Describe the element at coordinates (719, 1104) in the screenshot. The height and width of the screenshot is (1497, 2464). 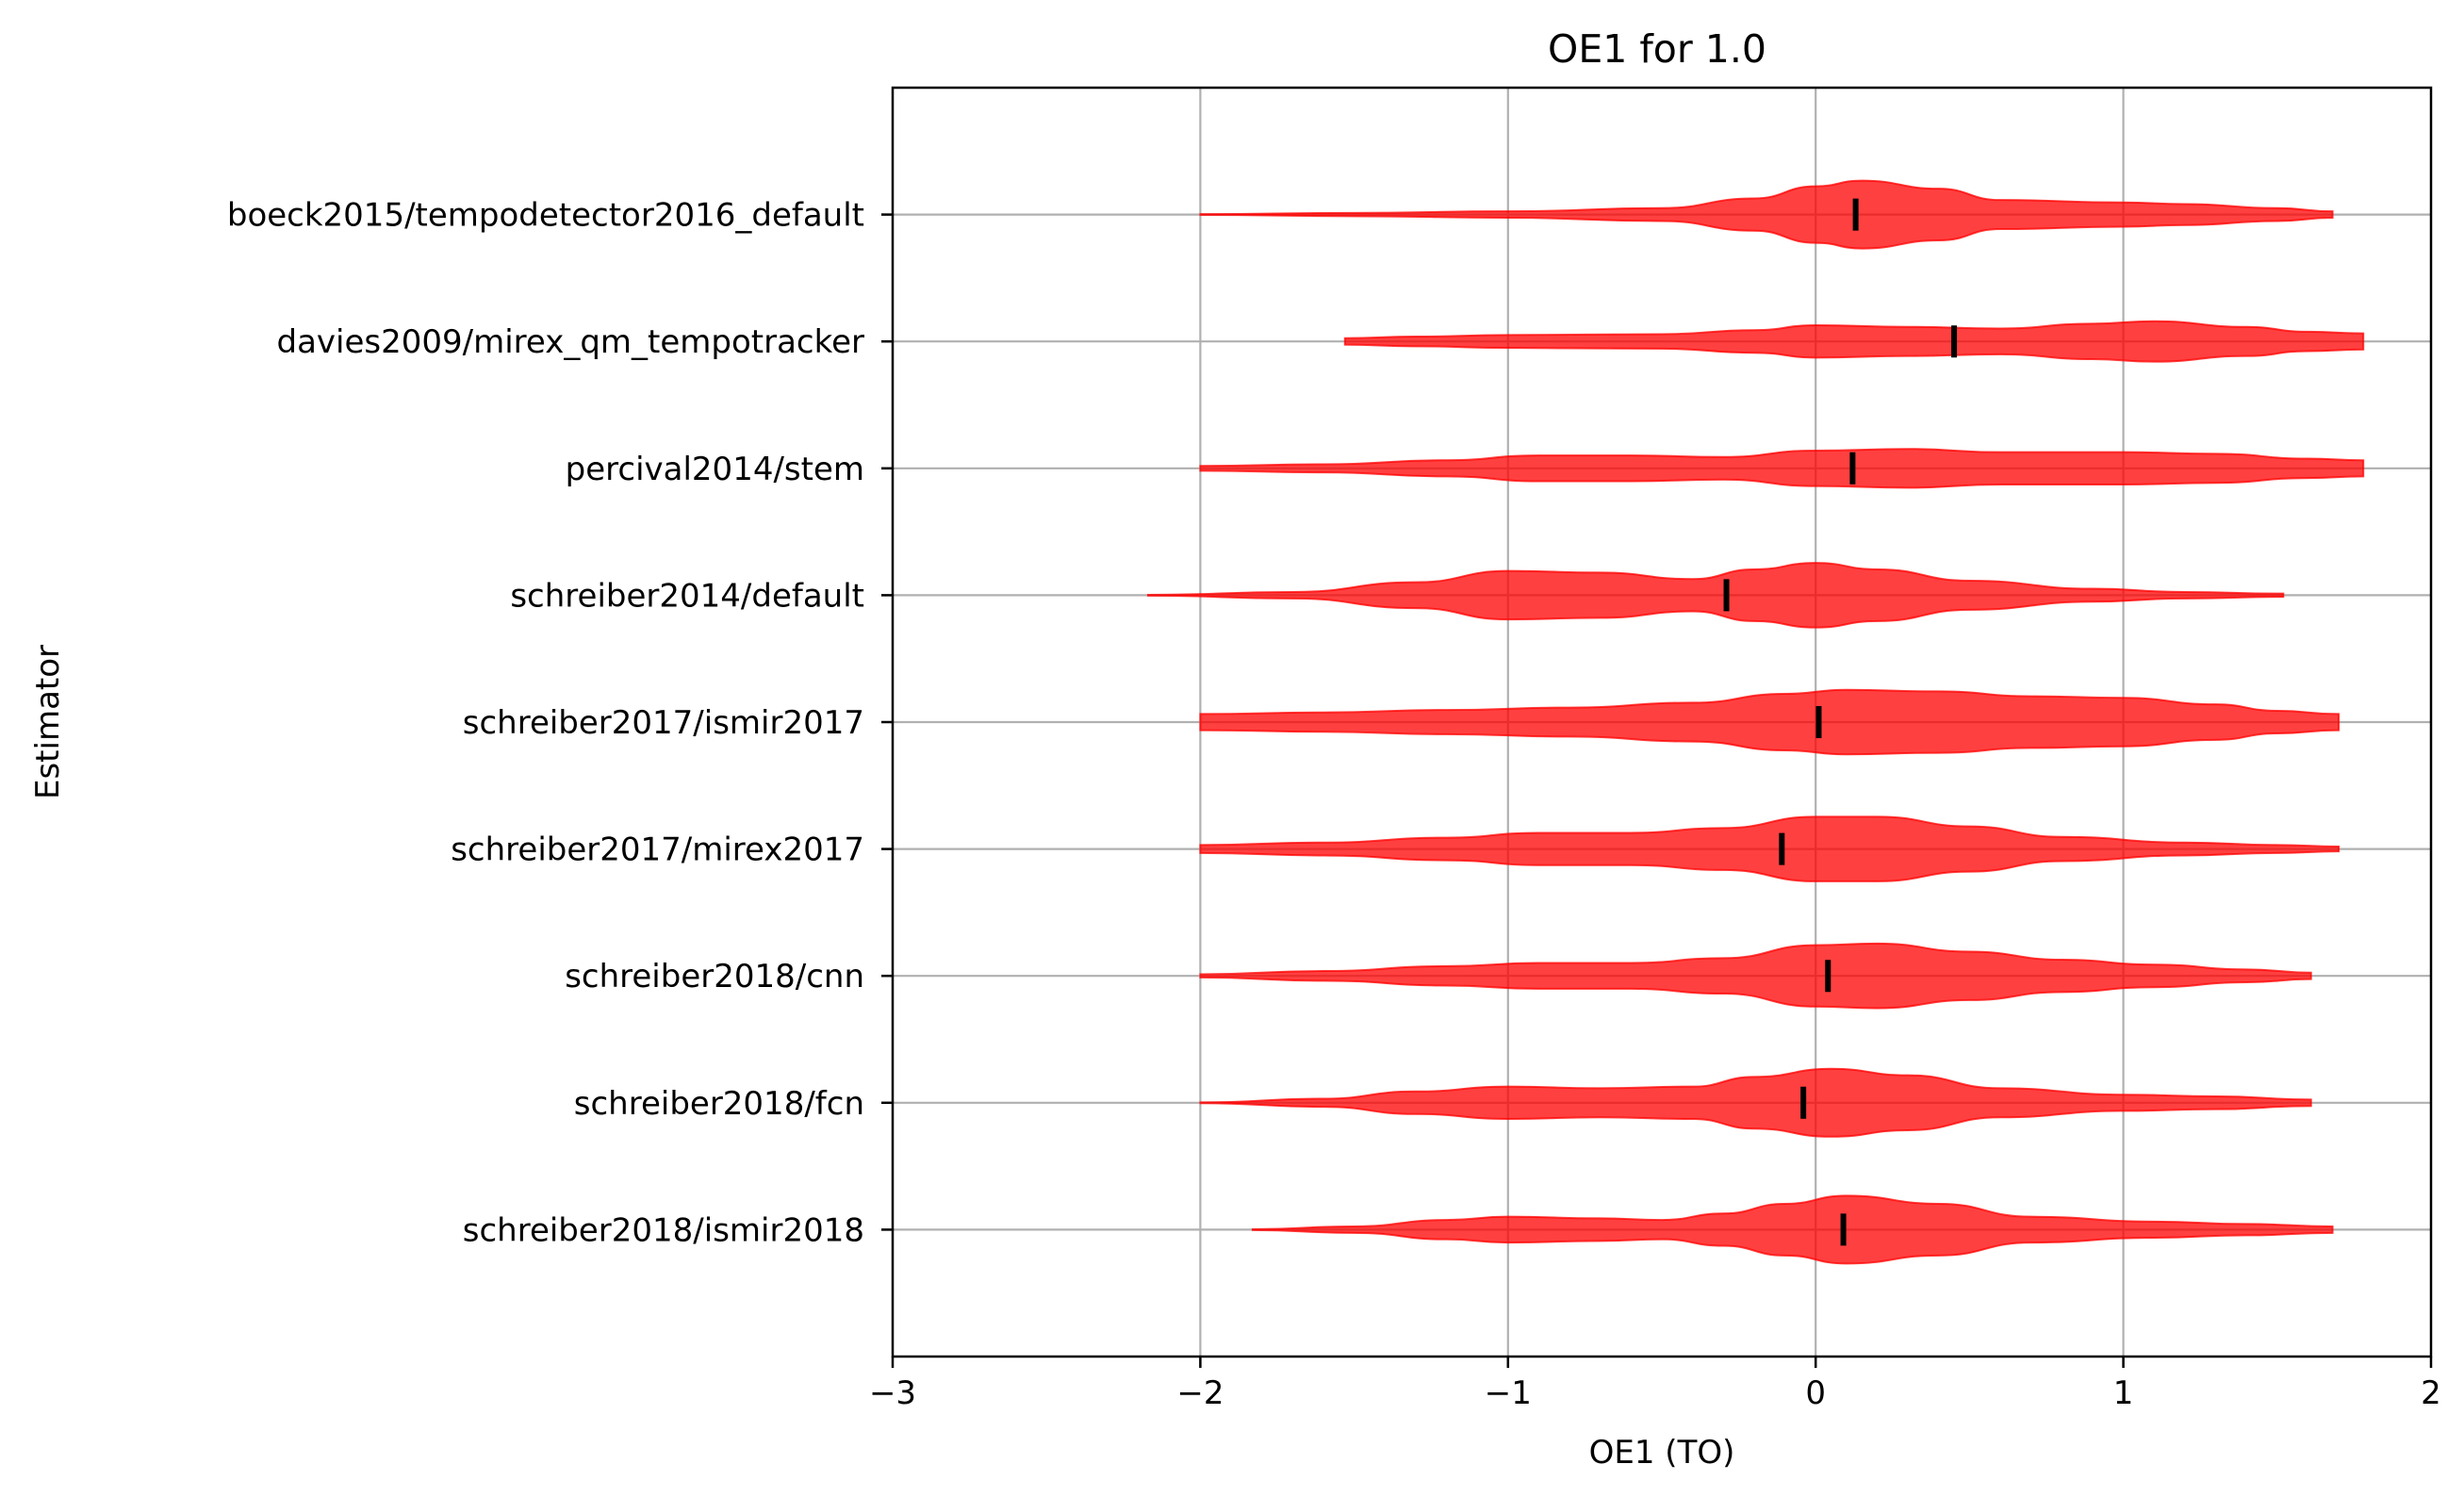
I see `estimator-label: schreiber2018/fcn` at that location.